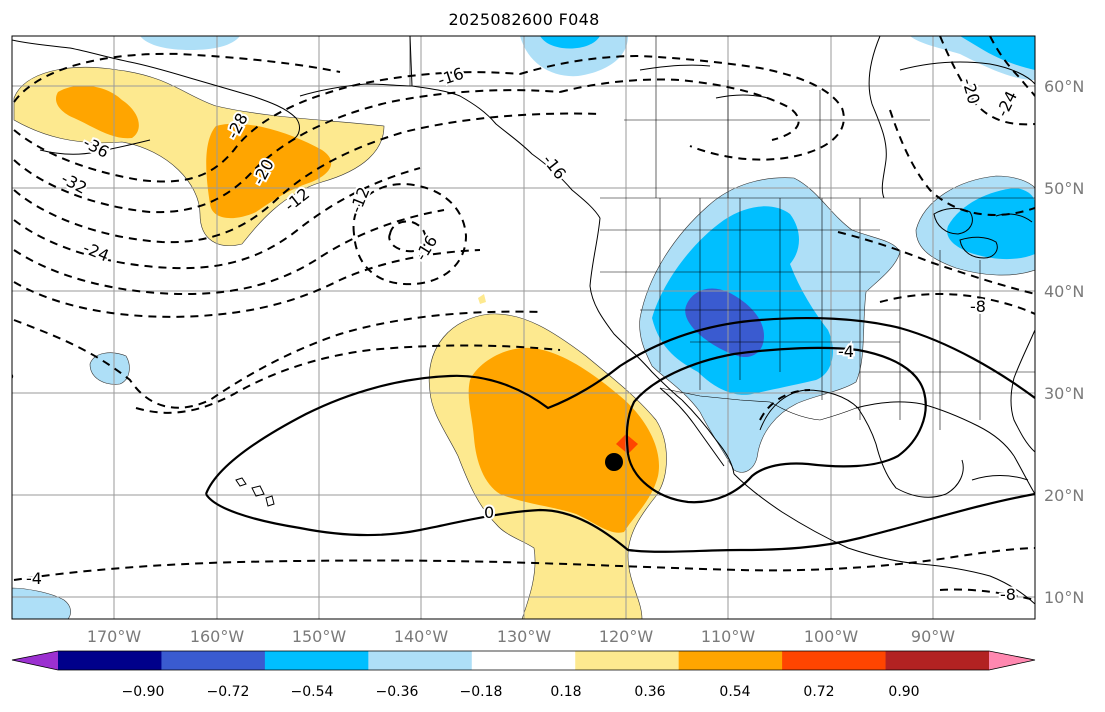 This screenshot has height=712, width=1105. I want to click on black-dot-marker, so click(614, 462).